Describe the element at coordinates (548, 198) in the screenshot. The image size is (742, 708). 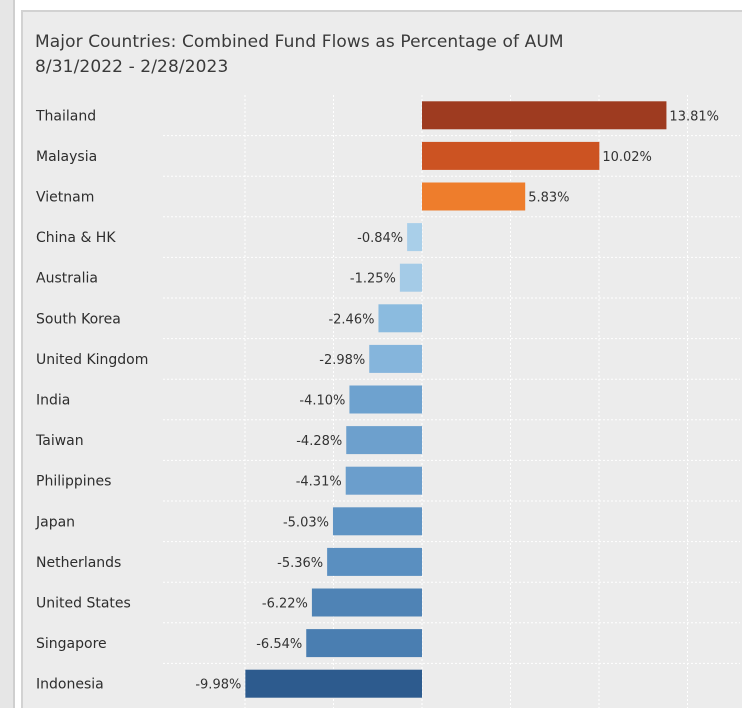
I see `value-label: 5.83%` at that location.